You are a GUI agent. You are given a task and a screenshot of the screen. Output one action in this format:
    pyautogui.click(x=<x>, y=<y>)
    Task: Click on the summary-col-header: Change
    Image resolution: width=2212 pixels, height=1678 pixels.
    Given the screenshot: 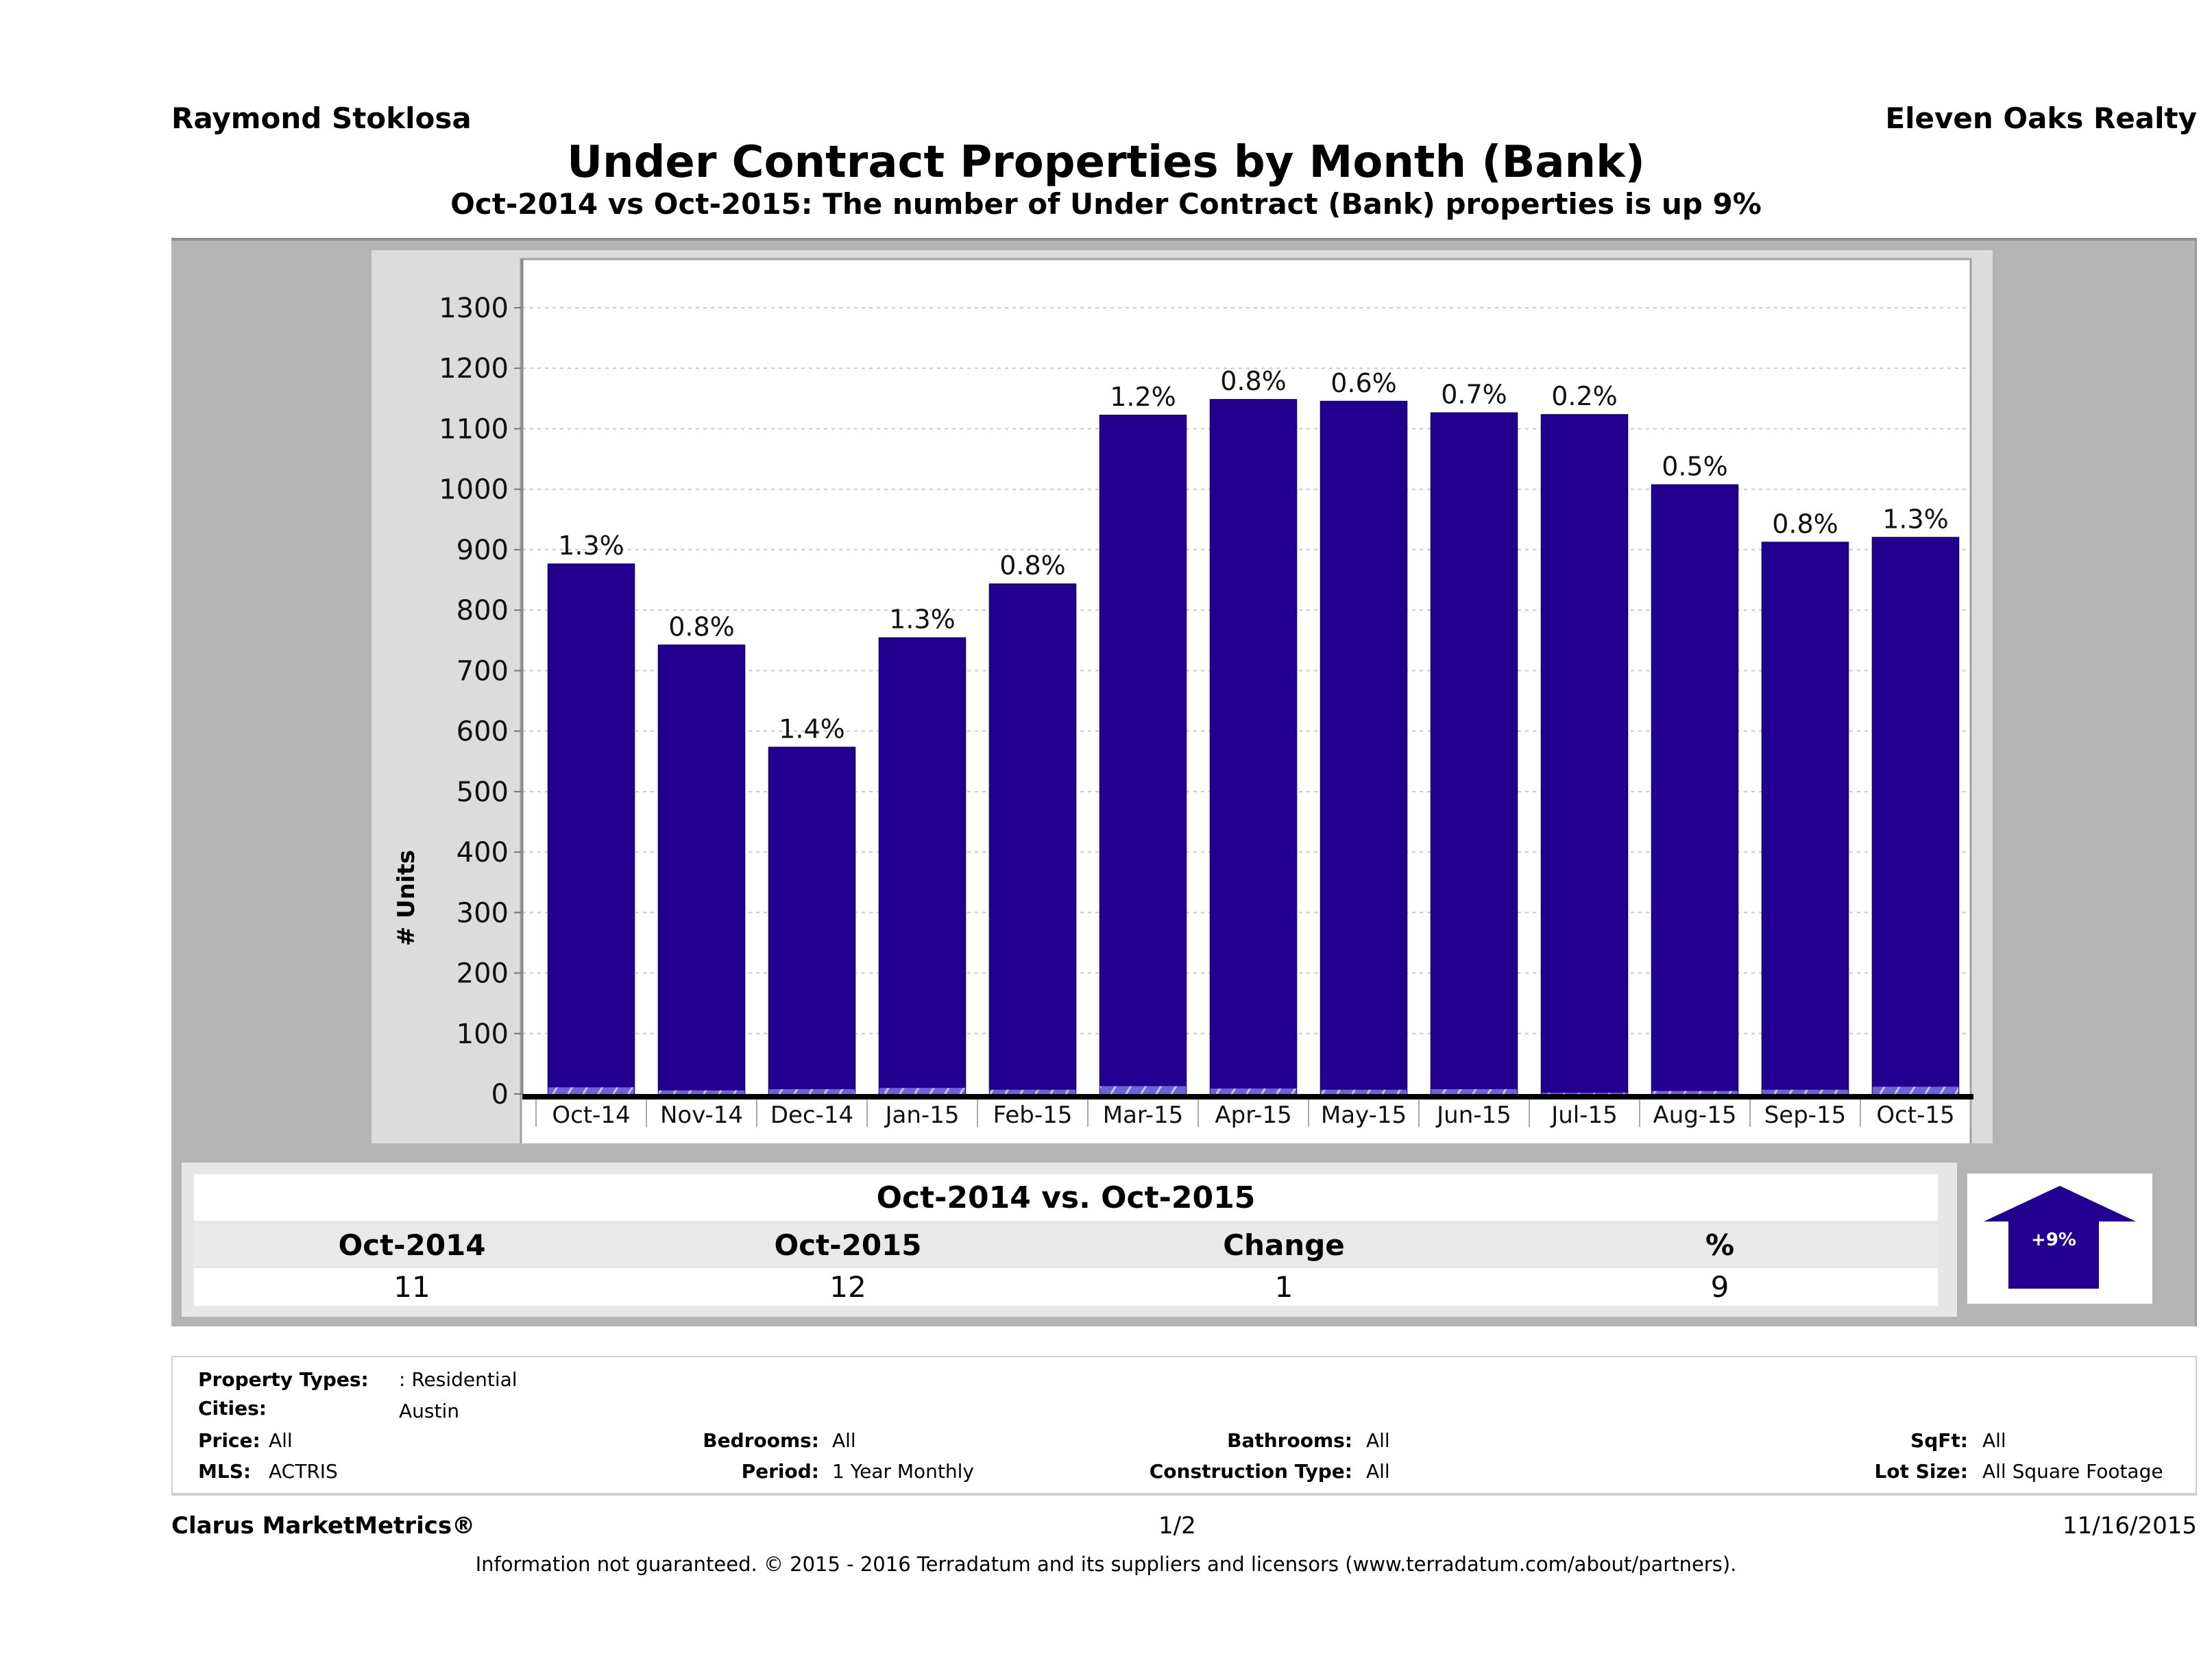 What is the action you would take?
    pyautogui.click(x=1284, y=1245)
    